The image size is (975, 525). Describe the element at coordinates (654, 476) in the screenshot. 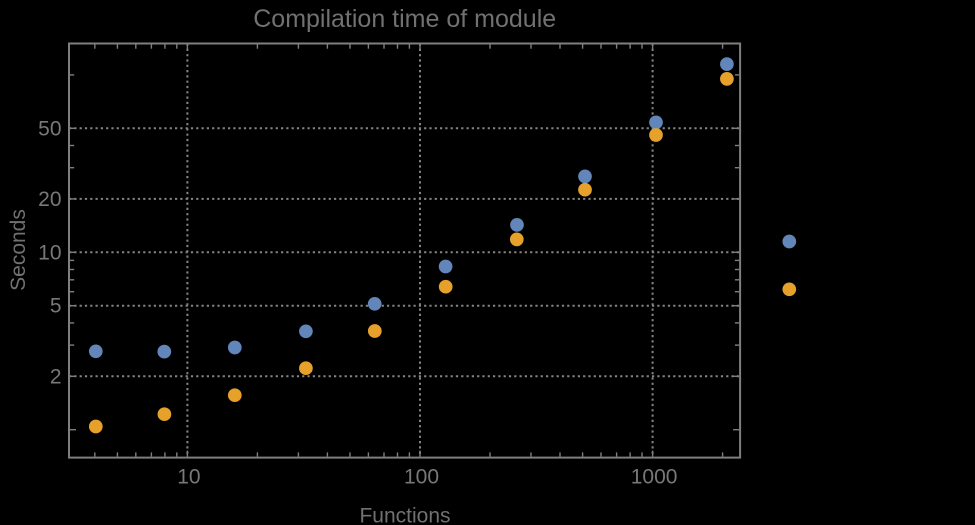

I see `svg-text: 1000` at that location.